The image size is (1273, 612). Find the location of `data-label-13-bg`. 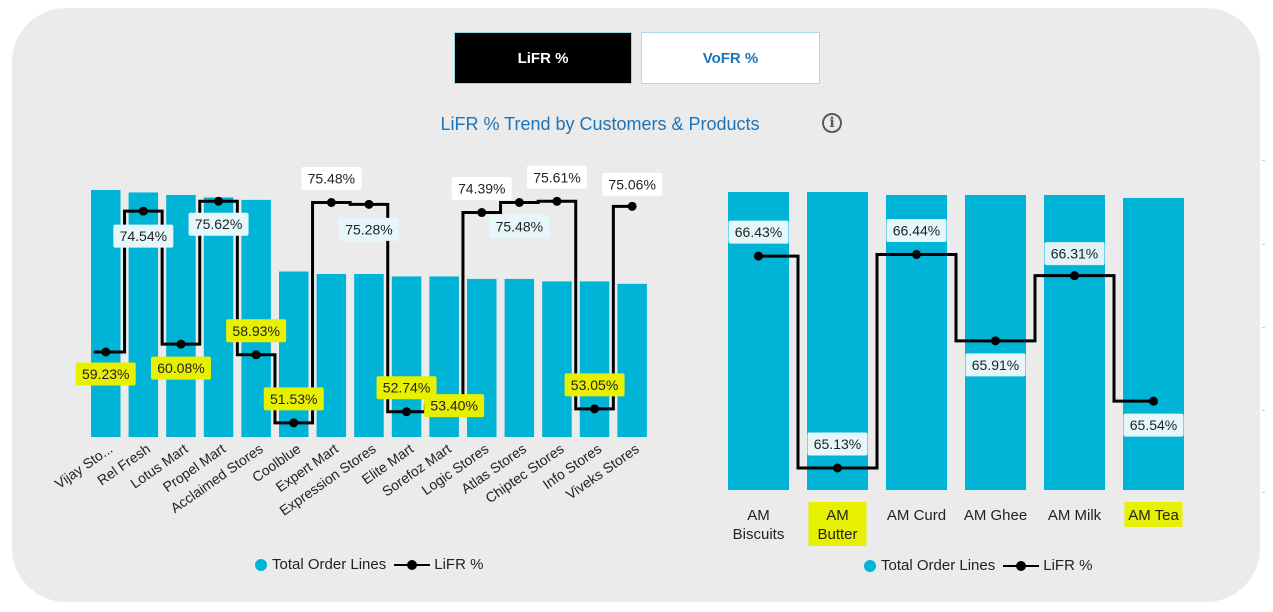

data-label-13-bg is located at coordinates (556, 177).